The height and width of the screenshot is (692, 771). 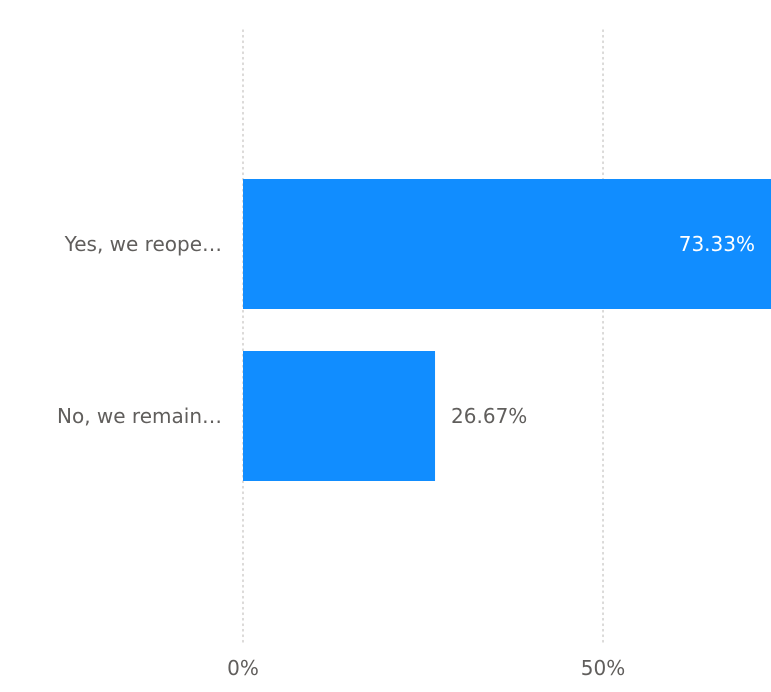 What do you see at coordinates (603, 668) in the screenshot?
I see `x-tick-label-1: 50%` at bounding box center [603, 668].